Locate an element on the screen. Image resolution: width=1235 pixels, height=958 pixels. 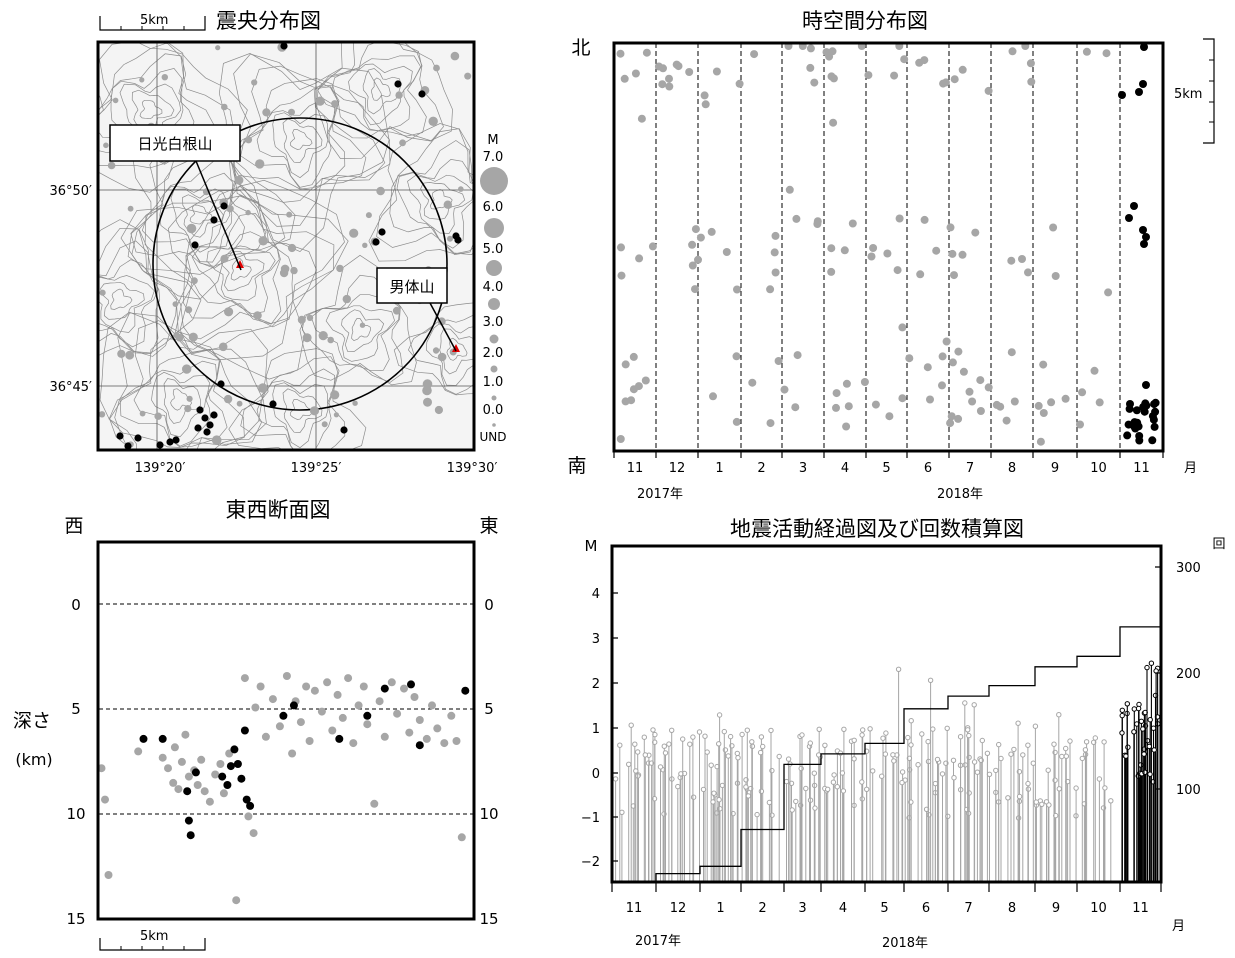
callout-line-nantai is located at coordinates (443, 327).